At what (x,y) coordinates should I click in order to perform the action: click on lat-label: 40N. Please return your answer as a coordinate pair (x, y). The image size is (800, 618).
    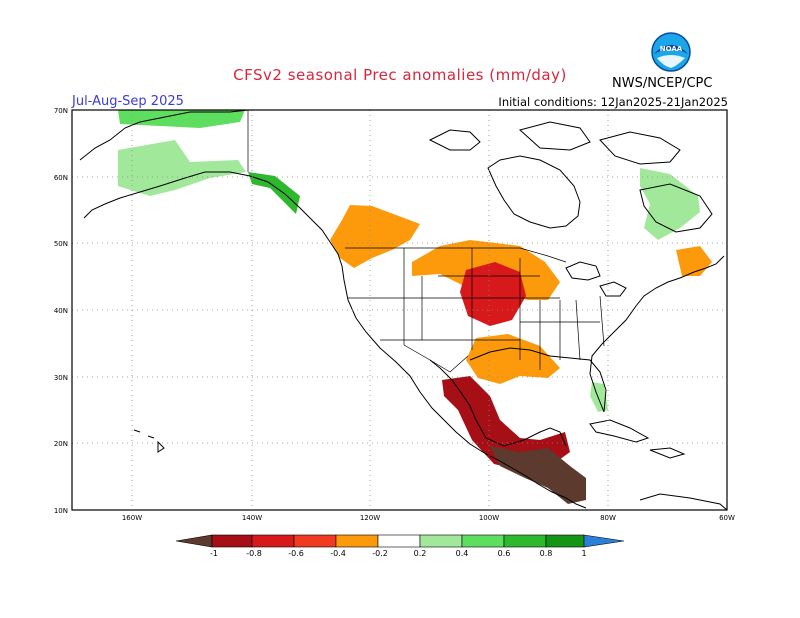
    Looking at the image, I should click on (61, 311).